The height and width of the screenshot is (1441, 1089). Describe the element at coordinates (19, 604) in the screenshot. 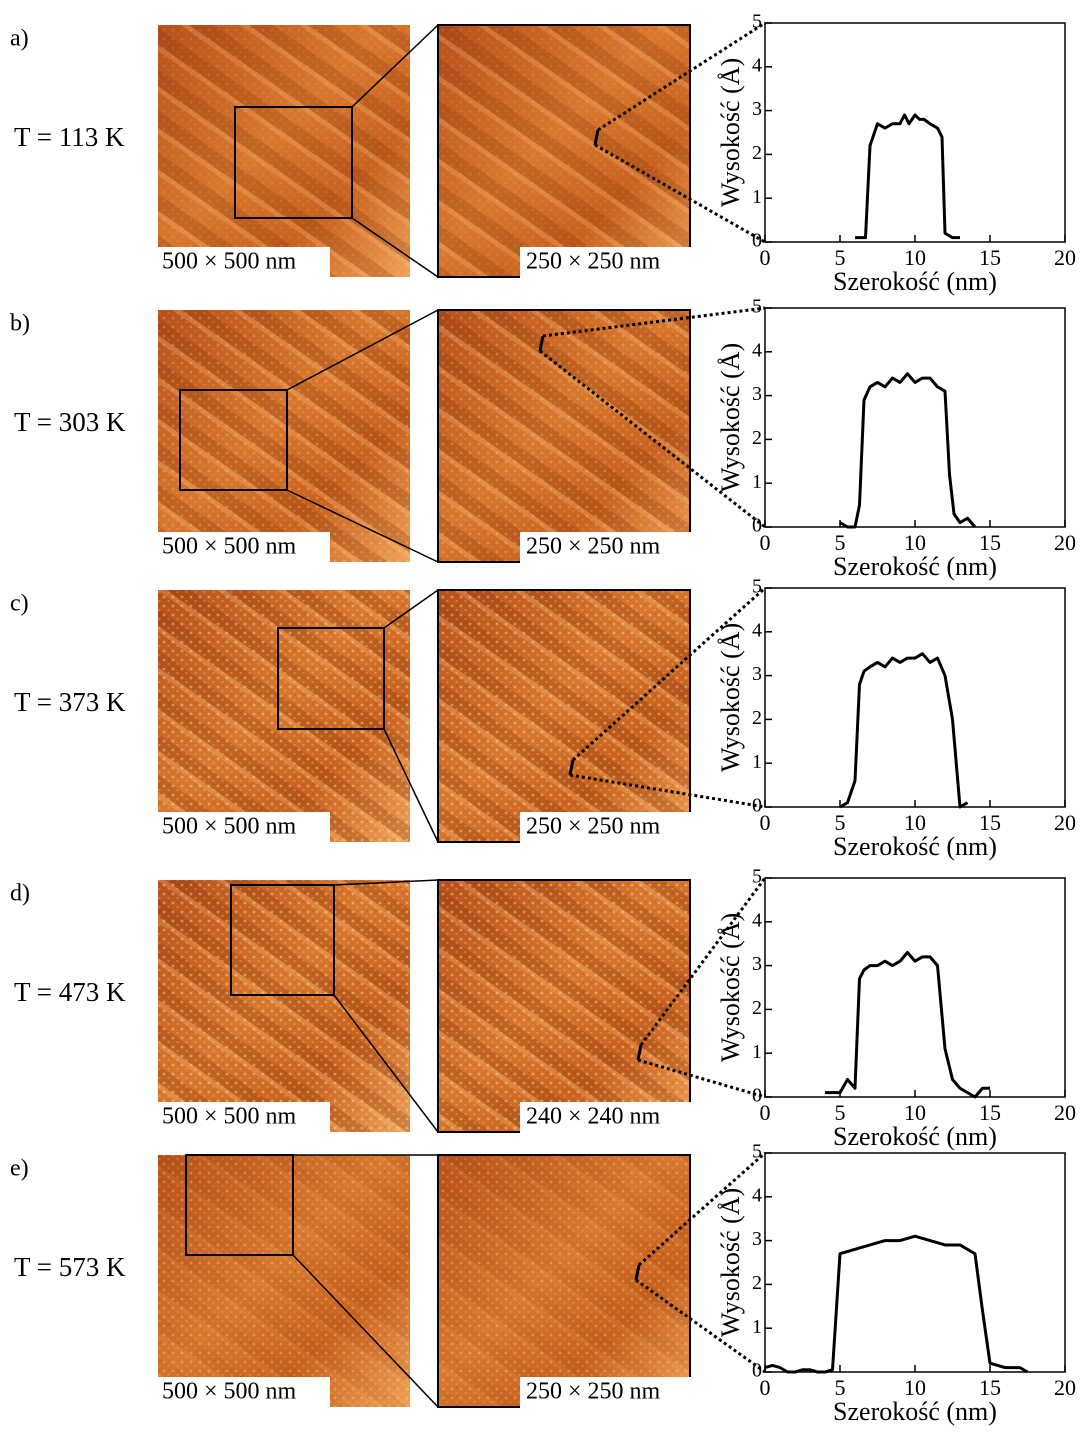

I see `panel-label: c)` at that location.